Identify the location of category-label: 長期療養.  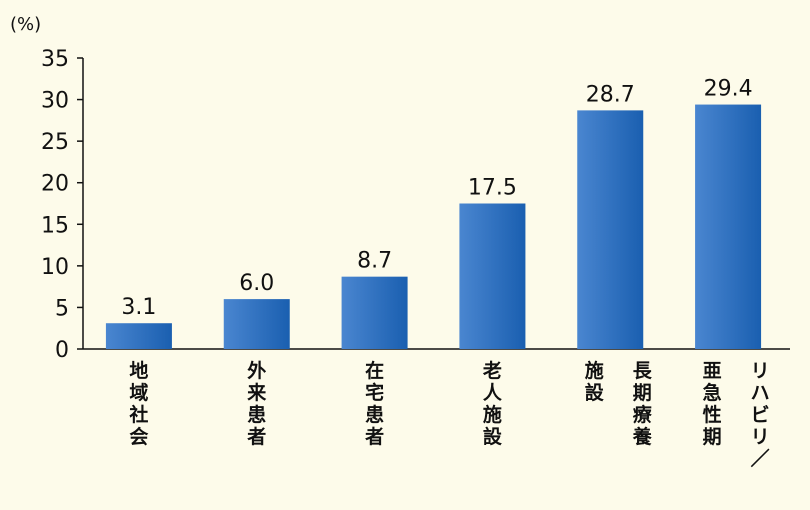
(642, 404).